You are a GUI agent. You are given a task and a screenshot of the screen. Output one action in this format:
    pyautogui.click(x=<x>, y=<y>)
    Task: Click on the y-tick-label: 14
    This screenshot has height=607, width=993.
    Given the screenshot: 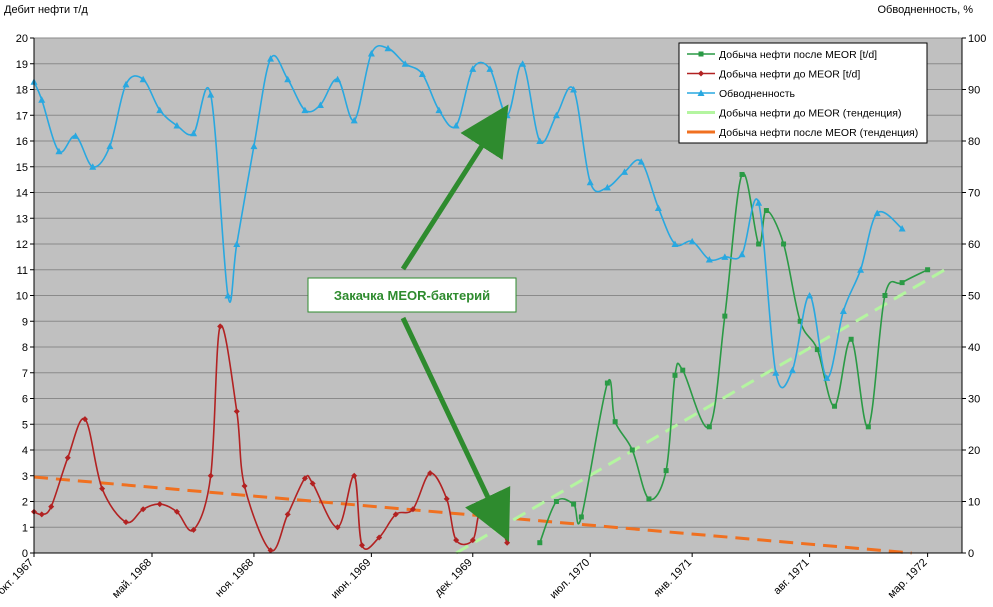 What is the action you would take?
    pyautogui.click(x=22, y=194)
    